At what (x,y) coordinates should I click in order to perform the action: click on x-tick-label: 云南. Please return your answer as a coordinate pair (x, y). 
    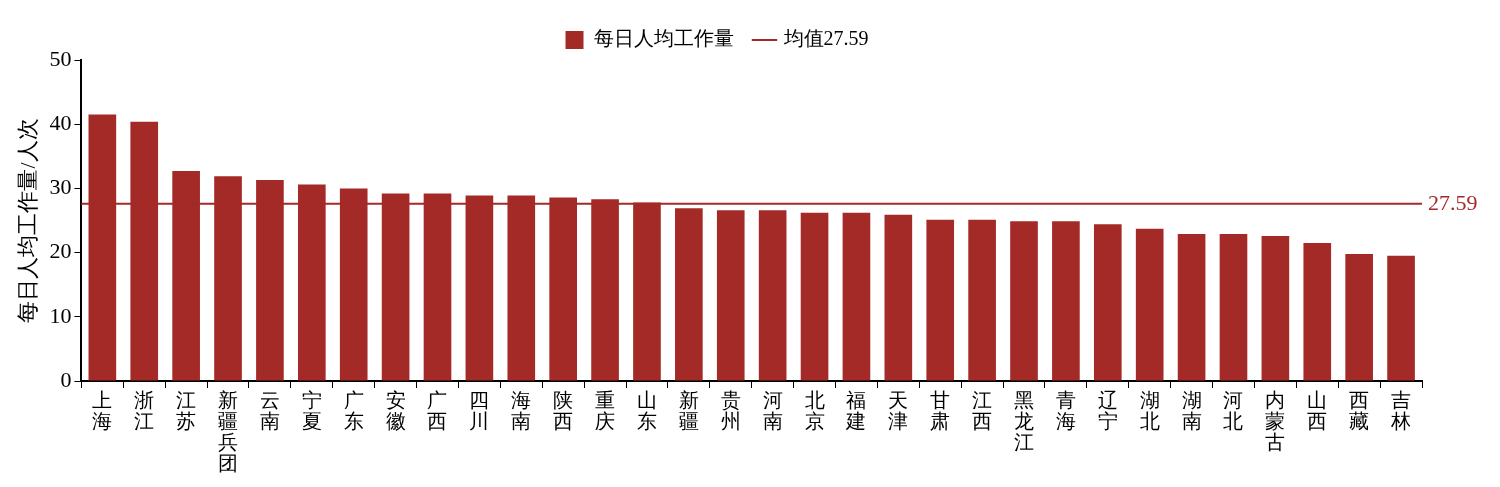
    Looking at the image, I should click on (269, 410).